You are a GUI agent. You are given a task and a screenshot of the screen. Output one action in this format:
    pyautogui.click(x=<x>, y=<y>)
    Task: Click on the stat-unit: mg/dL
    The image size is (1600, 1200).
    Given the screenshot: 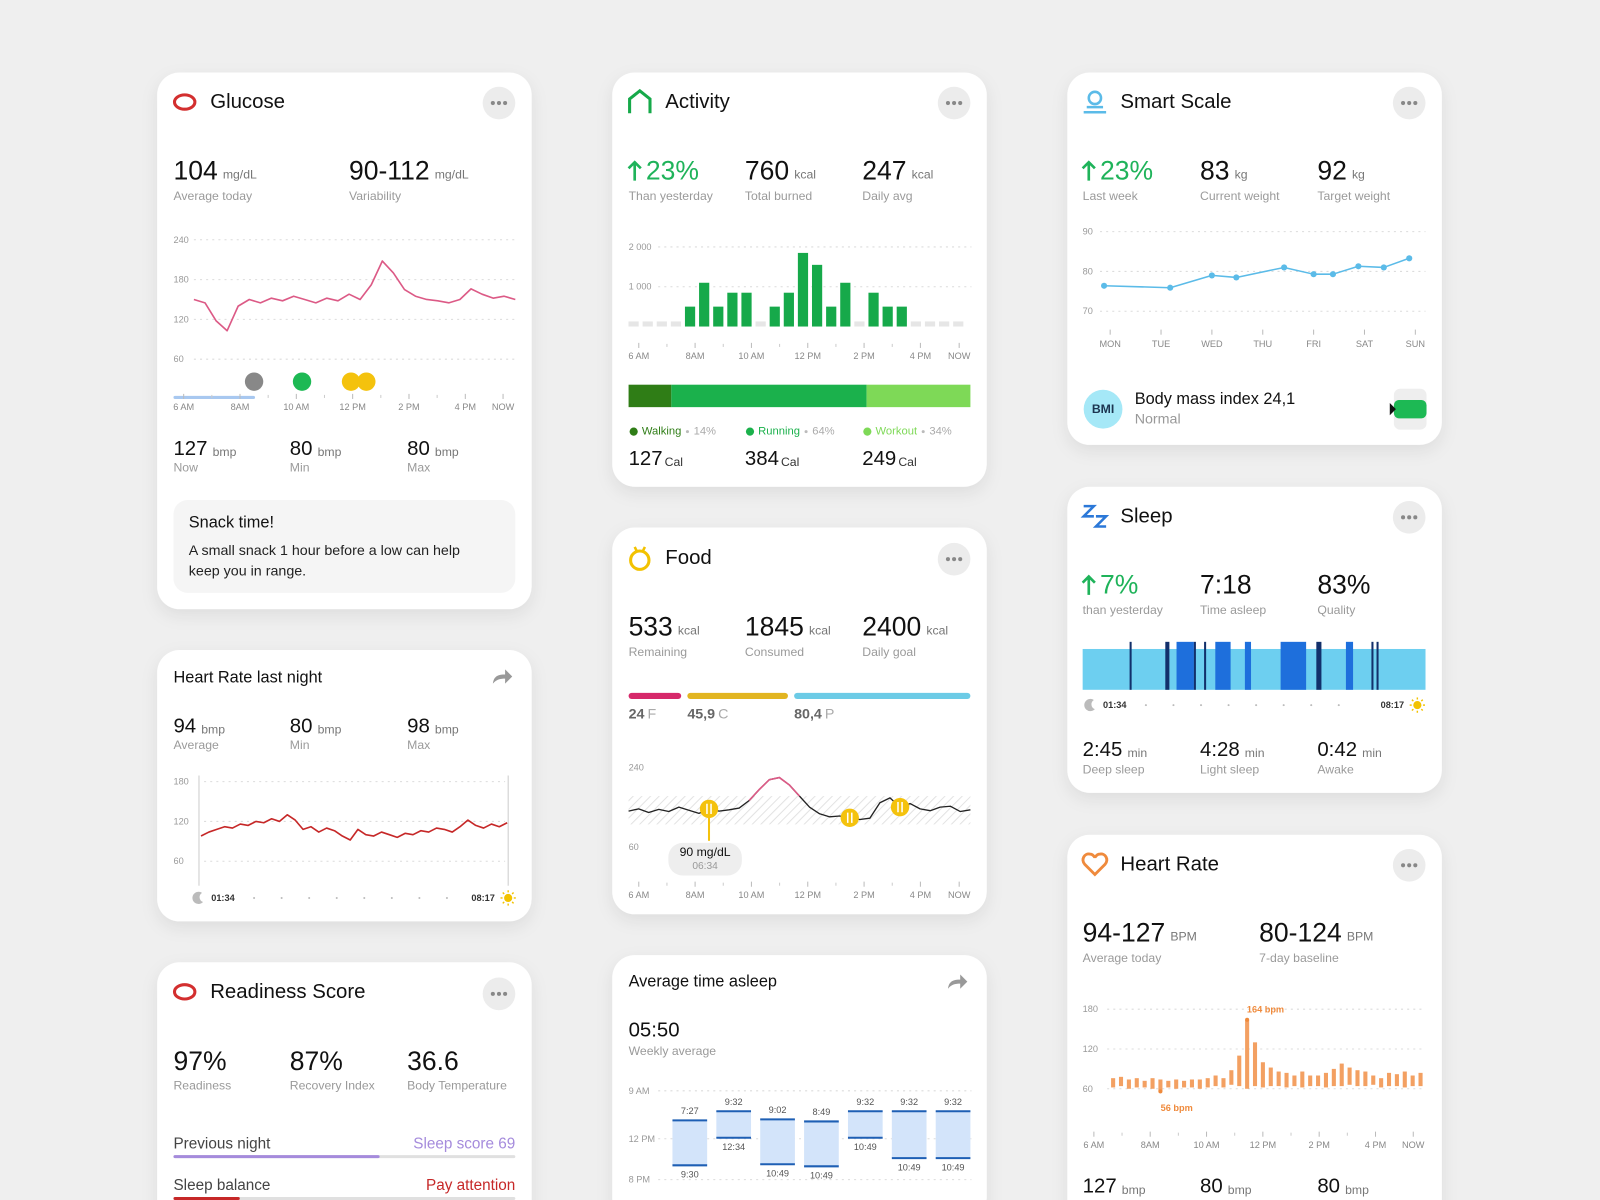 What is the action you would take?
    pyautogui.click(x=452, y=174)
    